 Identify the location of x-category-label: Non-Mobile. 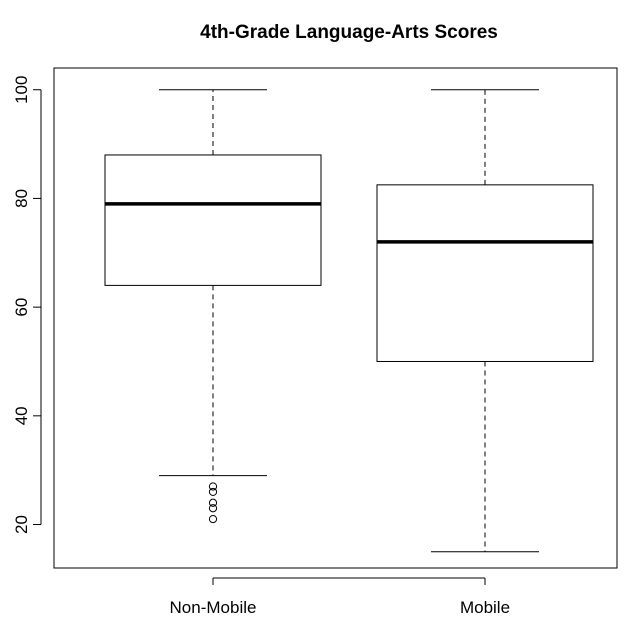
(213, 607).